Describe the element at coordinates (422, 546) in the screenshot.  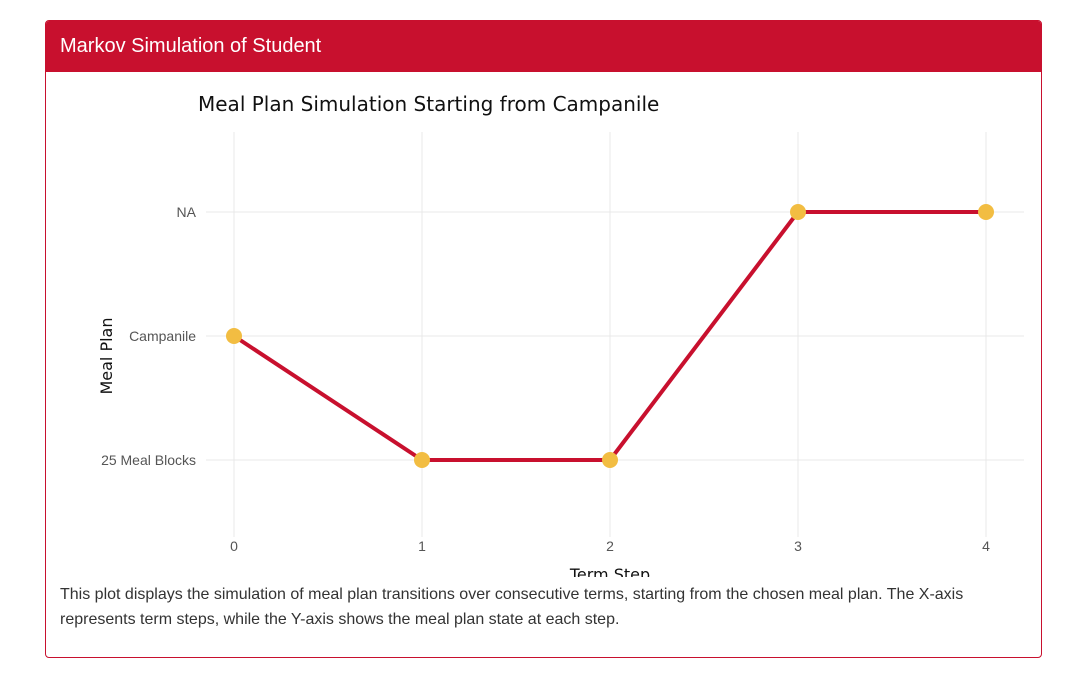
I see `x-tick-label: 1` at that location.